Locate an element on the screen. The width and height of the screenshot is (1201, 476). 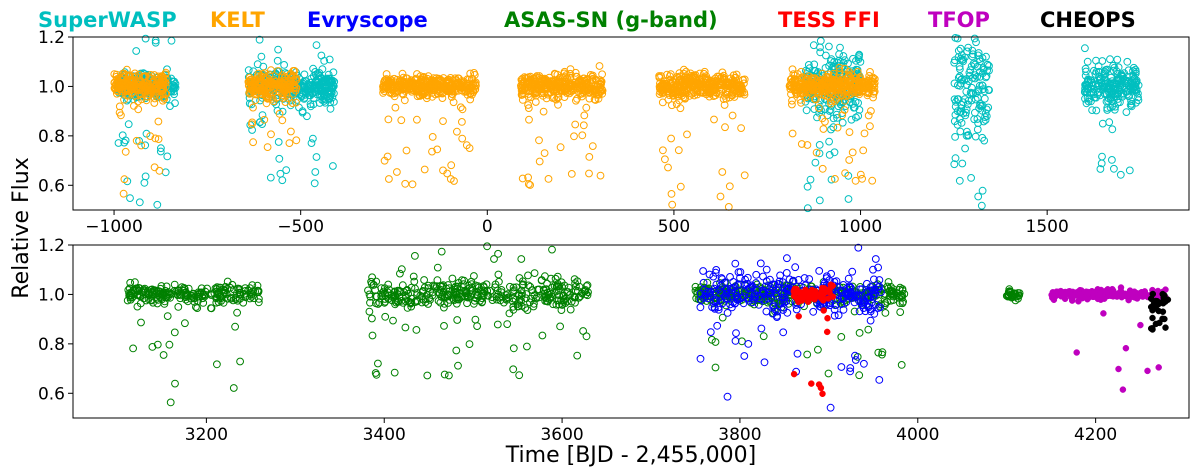
legend-evryscope: Evryscope is located at coordinates (367, 20).